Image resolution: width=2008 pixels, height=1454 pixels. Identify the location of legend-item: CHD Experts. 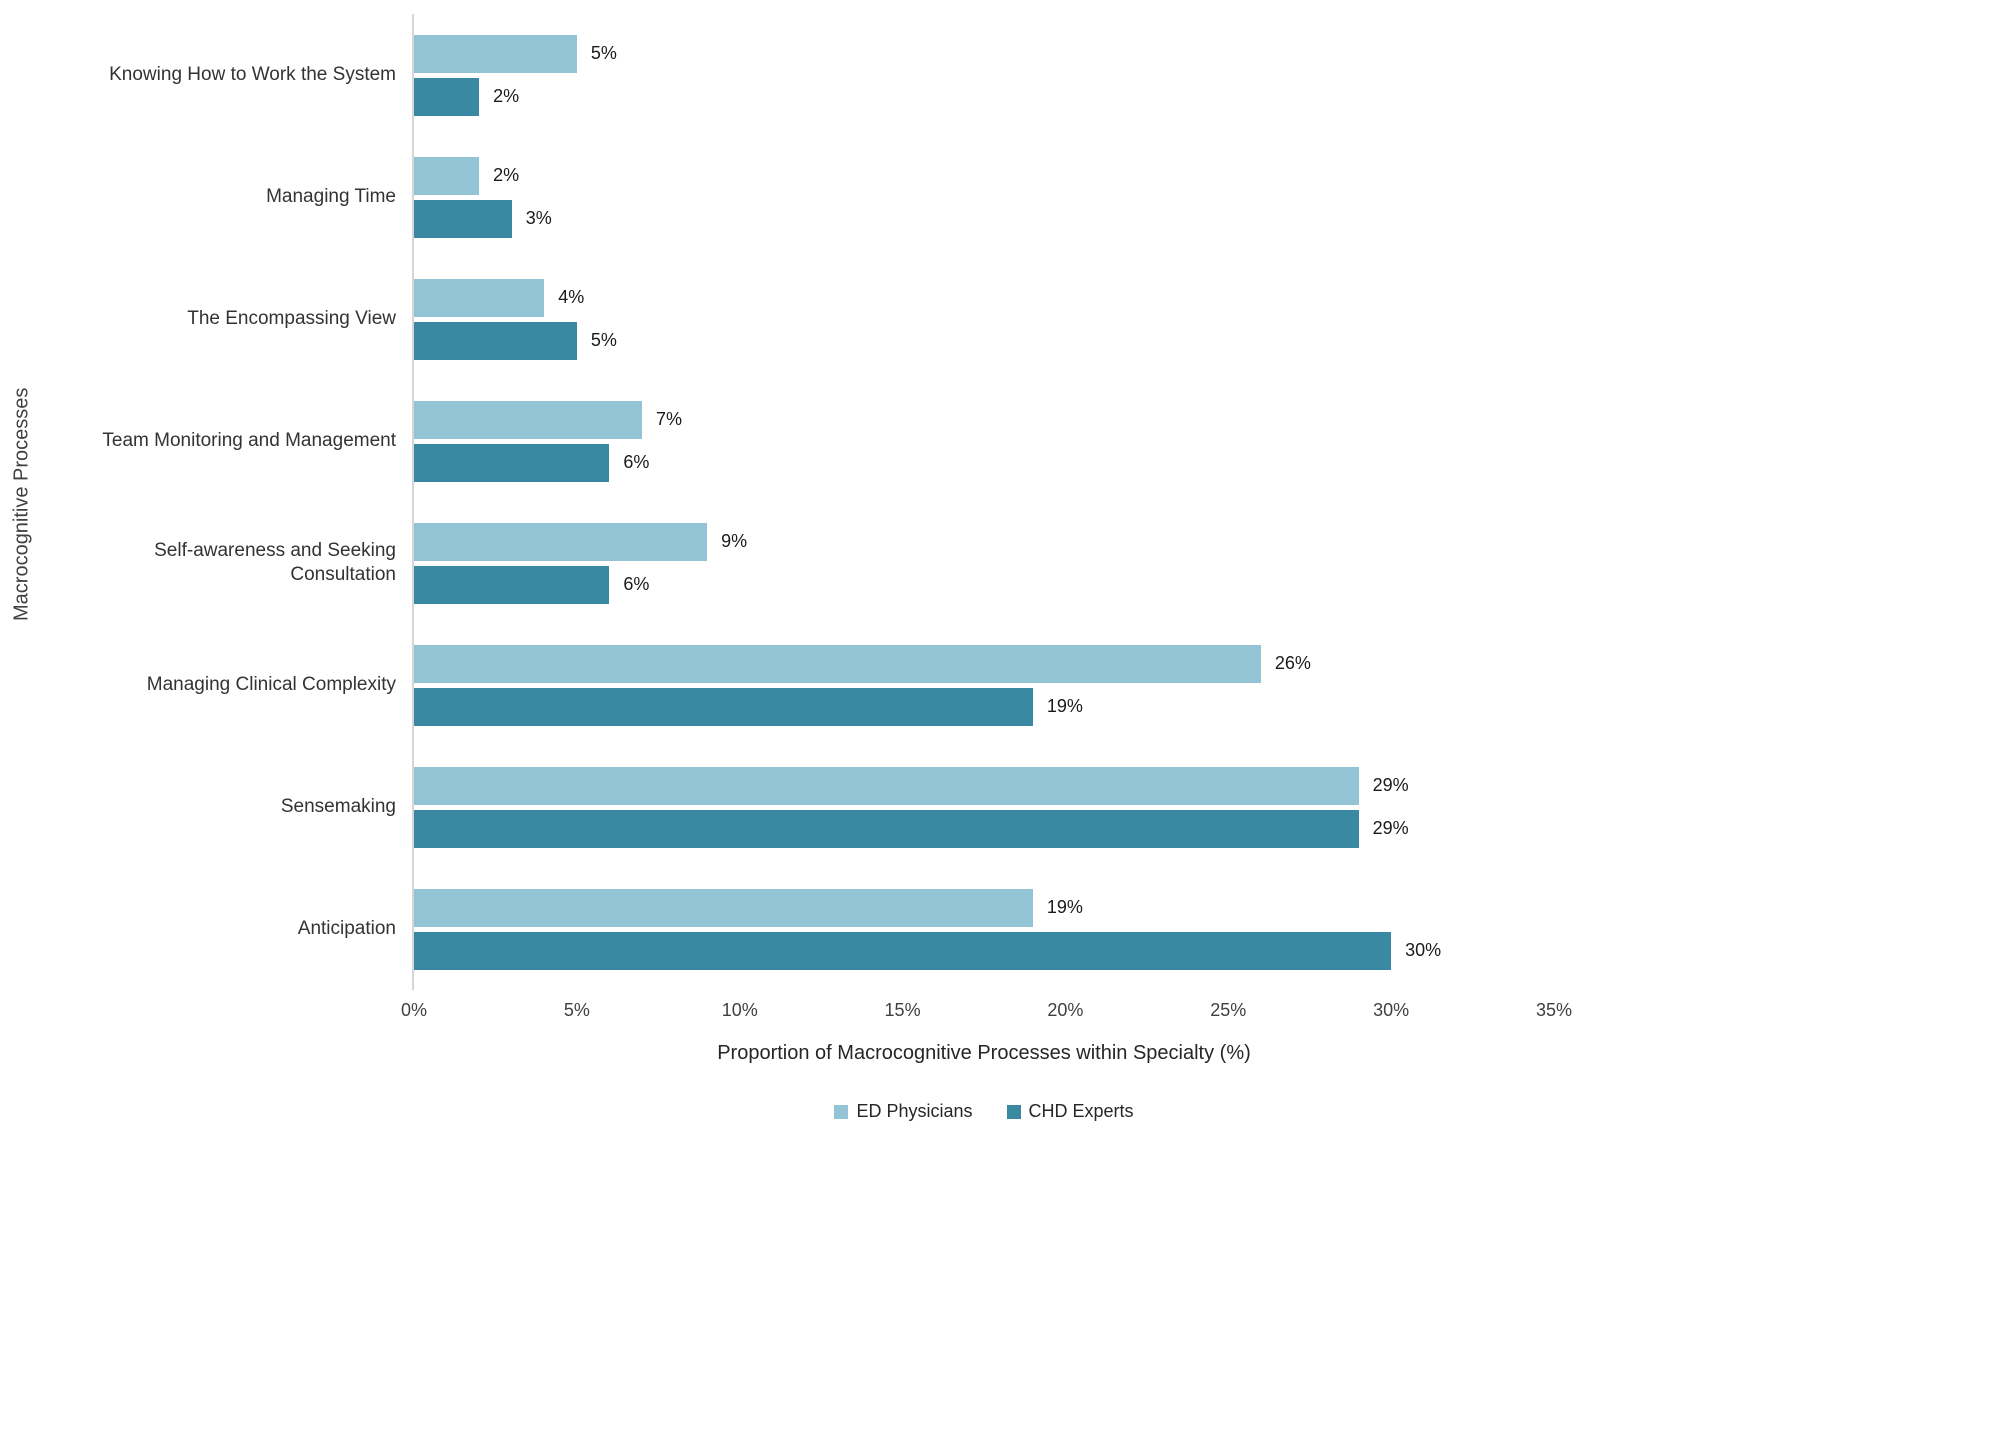
(1070, 1111).